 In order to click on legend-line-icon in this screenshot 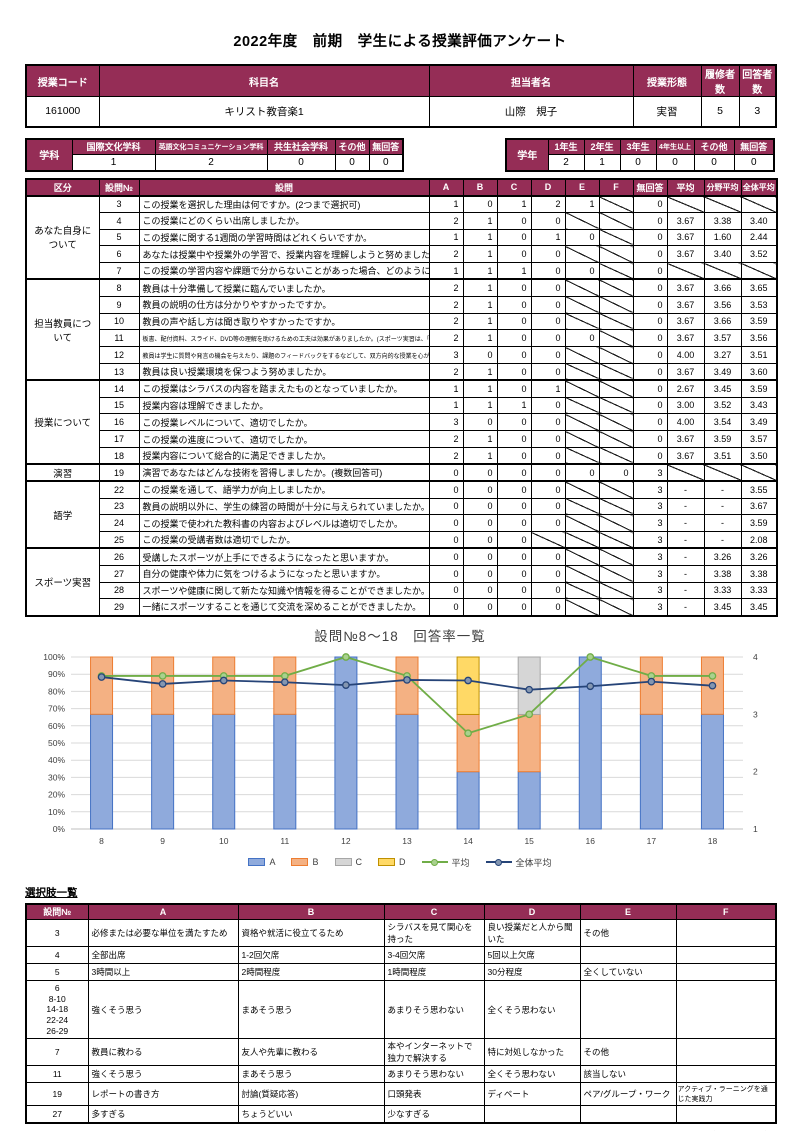, I will do `click(434, 862)`.